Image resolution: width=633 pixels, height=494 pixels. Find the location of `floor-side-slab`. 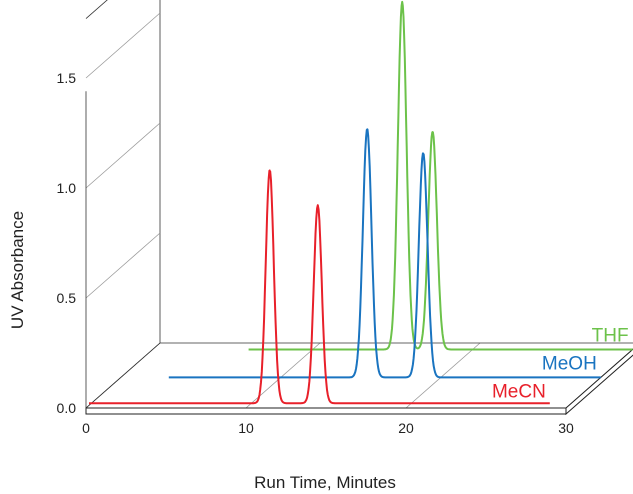

floor-side-slab is located at coordinates (599, 382).